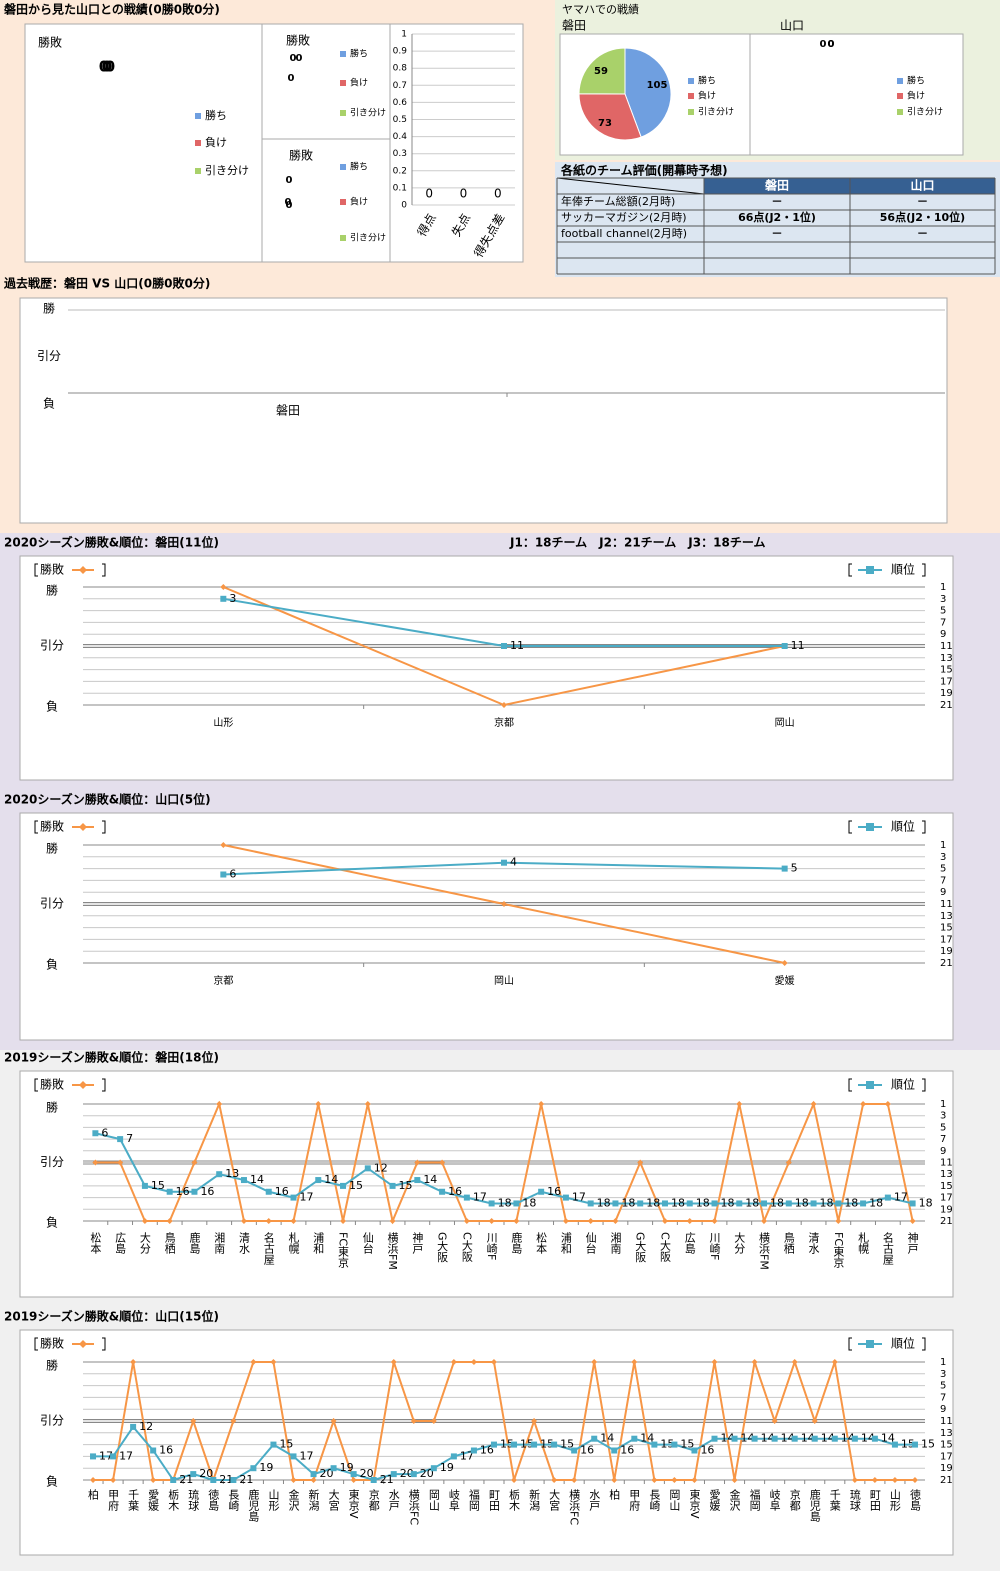 The image size is (1000, 1571). I want to click on row-label: サッカーマガジン(2月時), so click(624, 217).